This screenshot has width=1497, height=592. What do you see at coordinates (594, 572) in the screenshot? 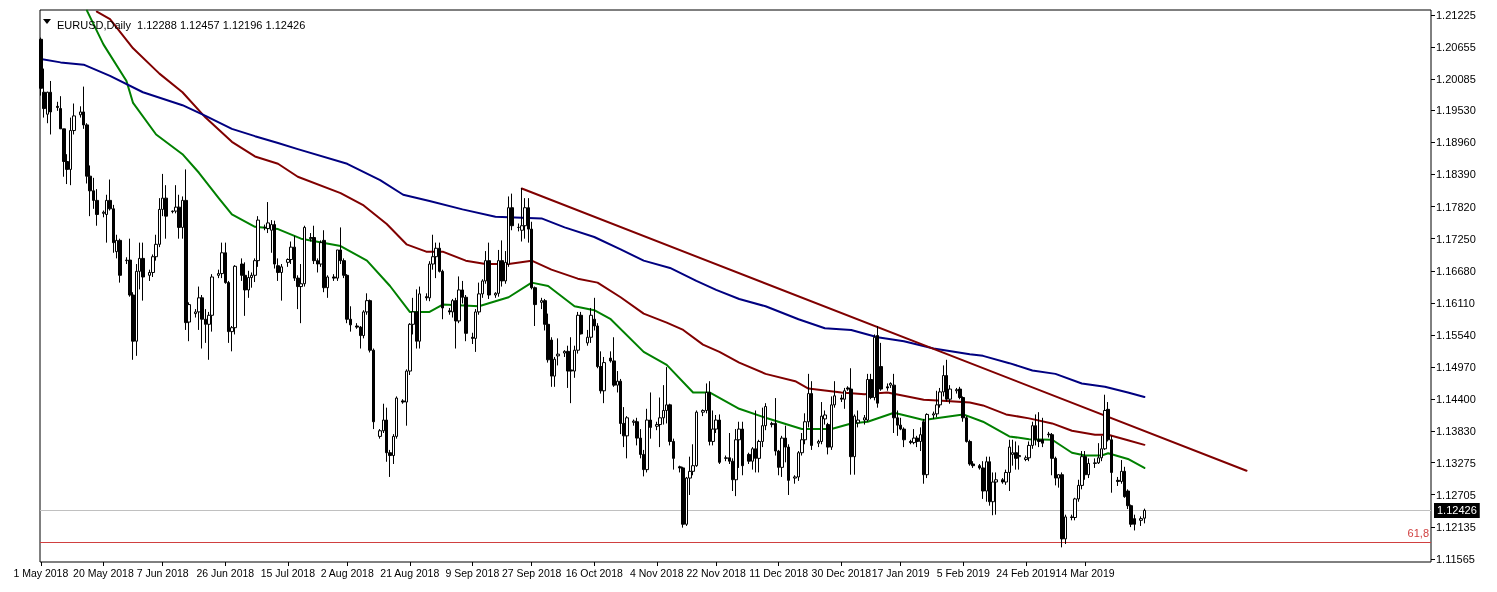
I see `x-tick-label: 16 Oct 2018` at bounding box center [594, 572].